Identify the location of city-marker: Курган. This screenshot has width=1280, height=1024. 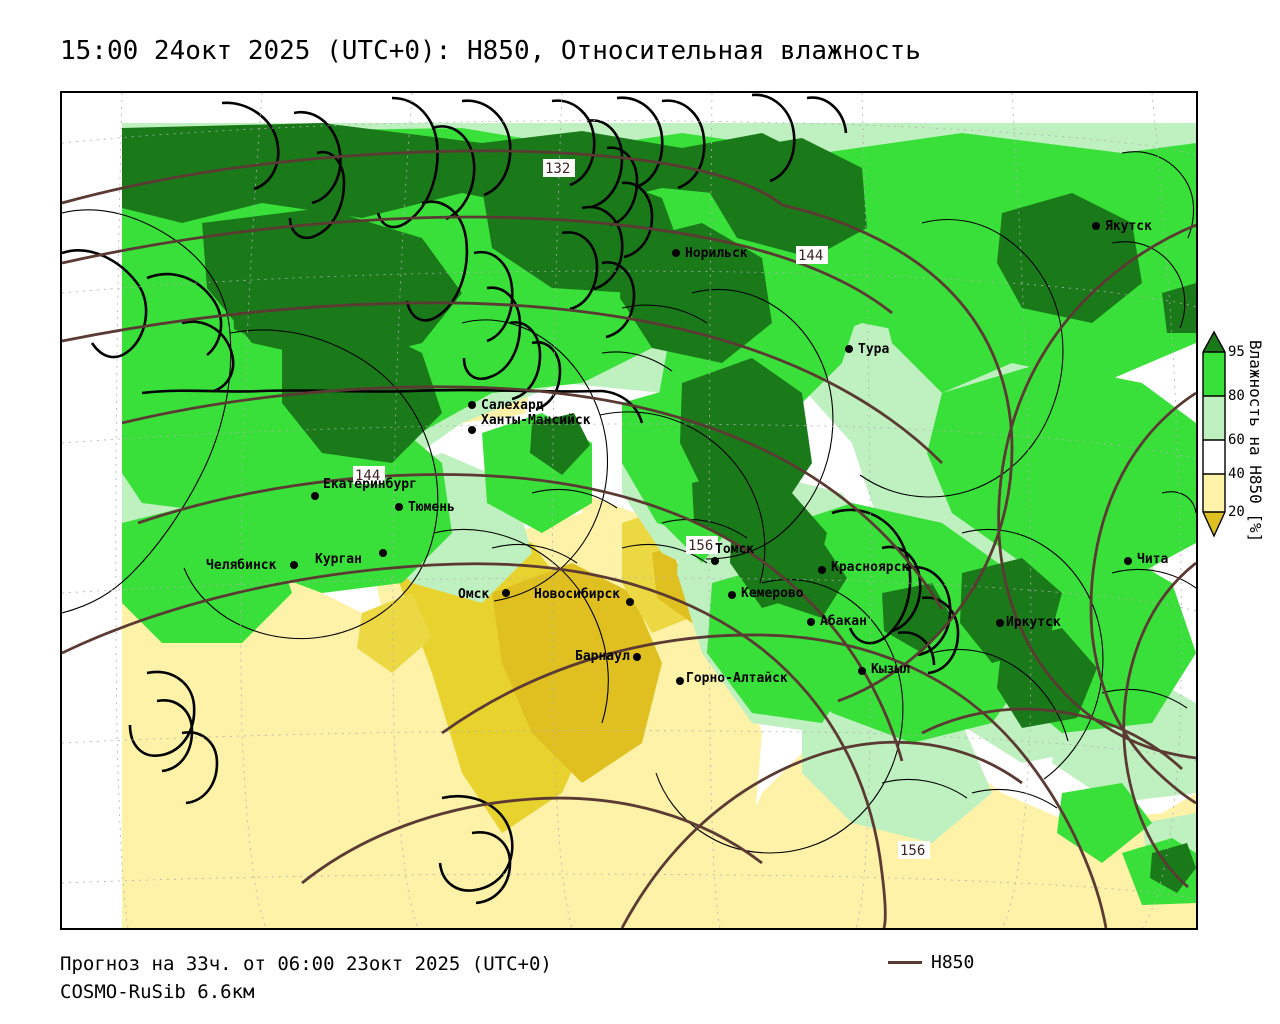
(351, 558).